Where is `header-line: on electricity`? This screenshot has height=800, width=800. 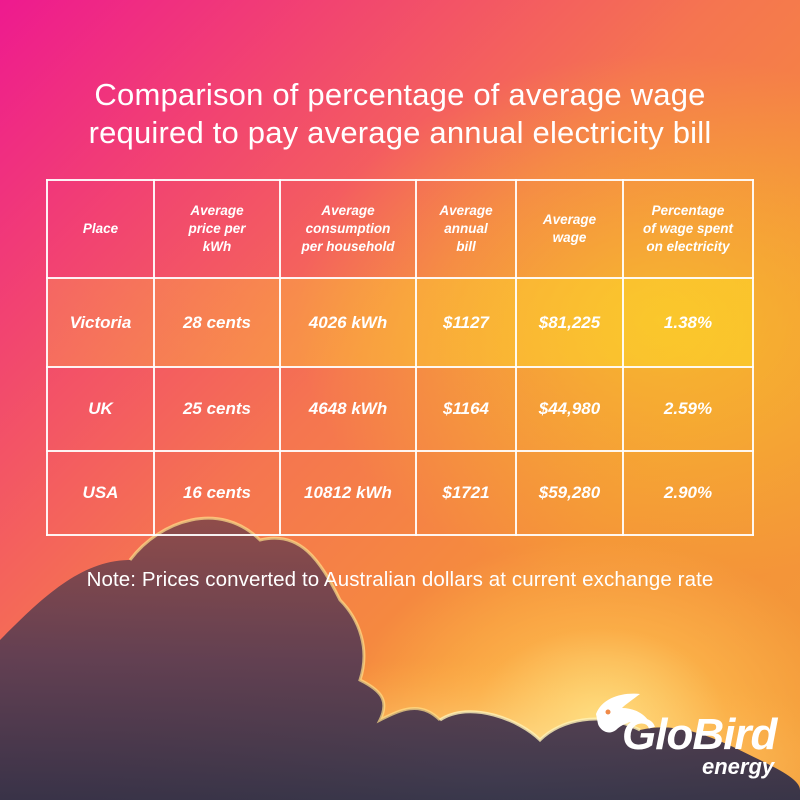
header-line: on electricity is located at coordinates (688, 246).